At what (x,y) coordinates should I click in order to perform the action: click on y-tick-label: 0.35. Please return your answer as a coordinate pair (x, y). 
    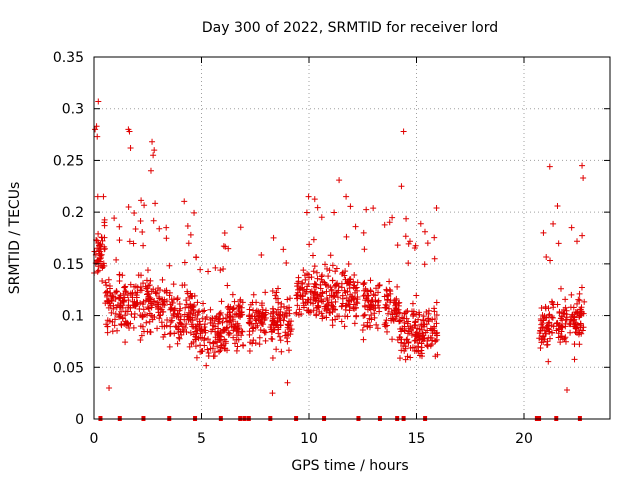
    Looking at the image, I should click on (68, 58).